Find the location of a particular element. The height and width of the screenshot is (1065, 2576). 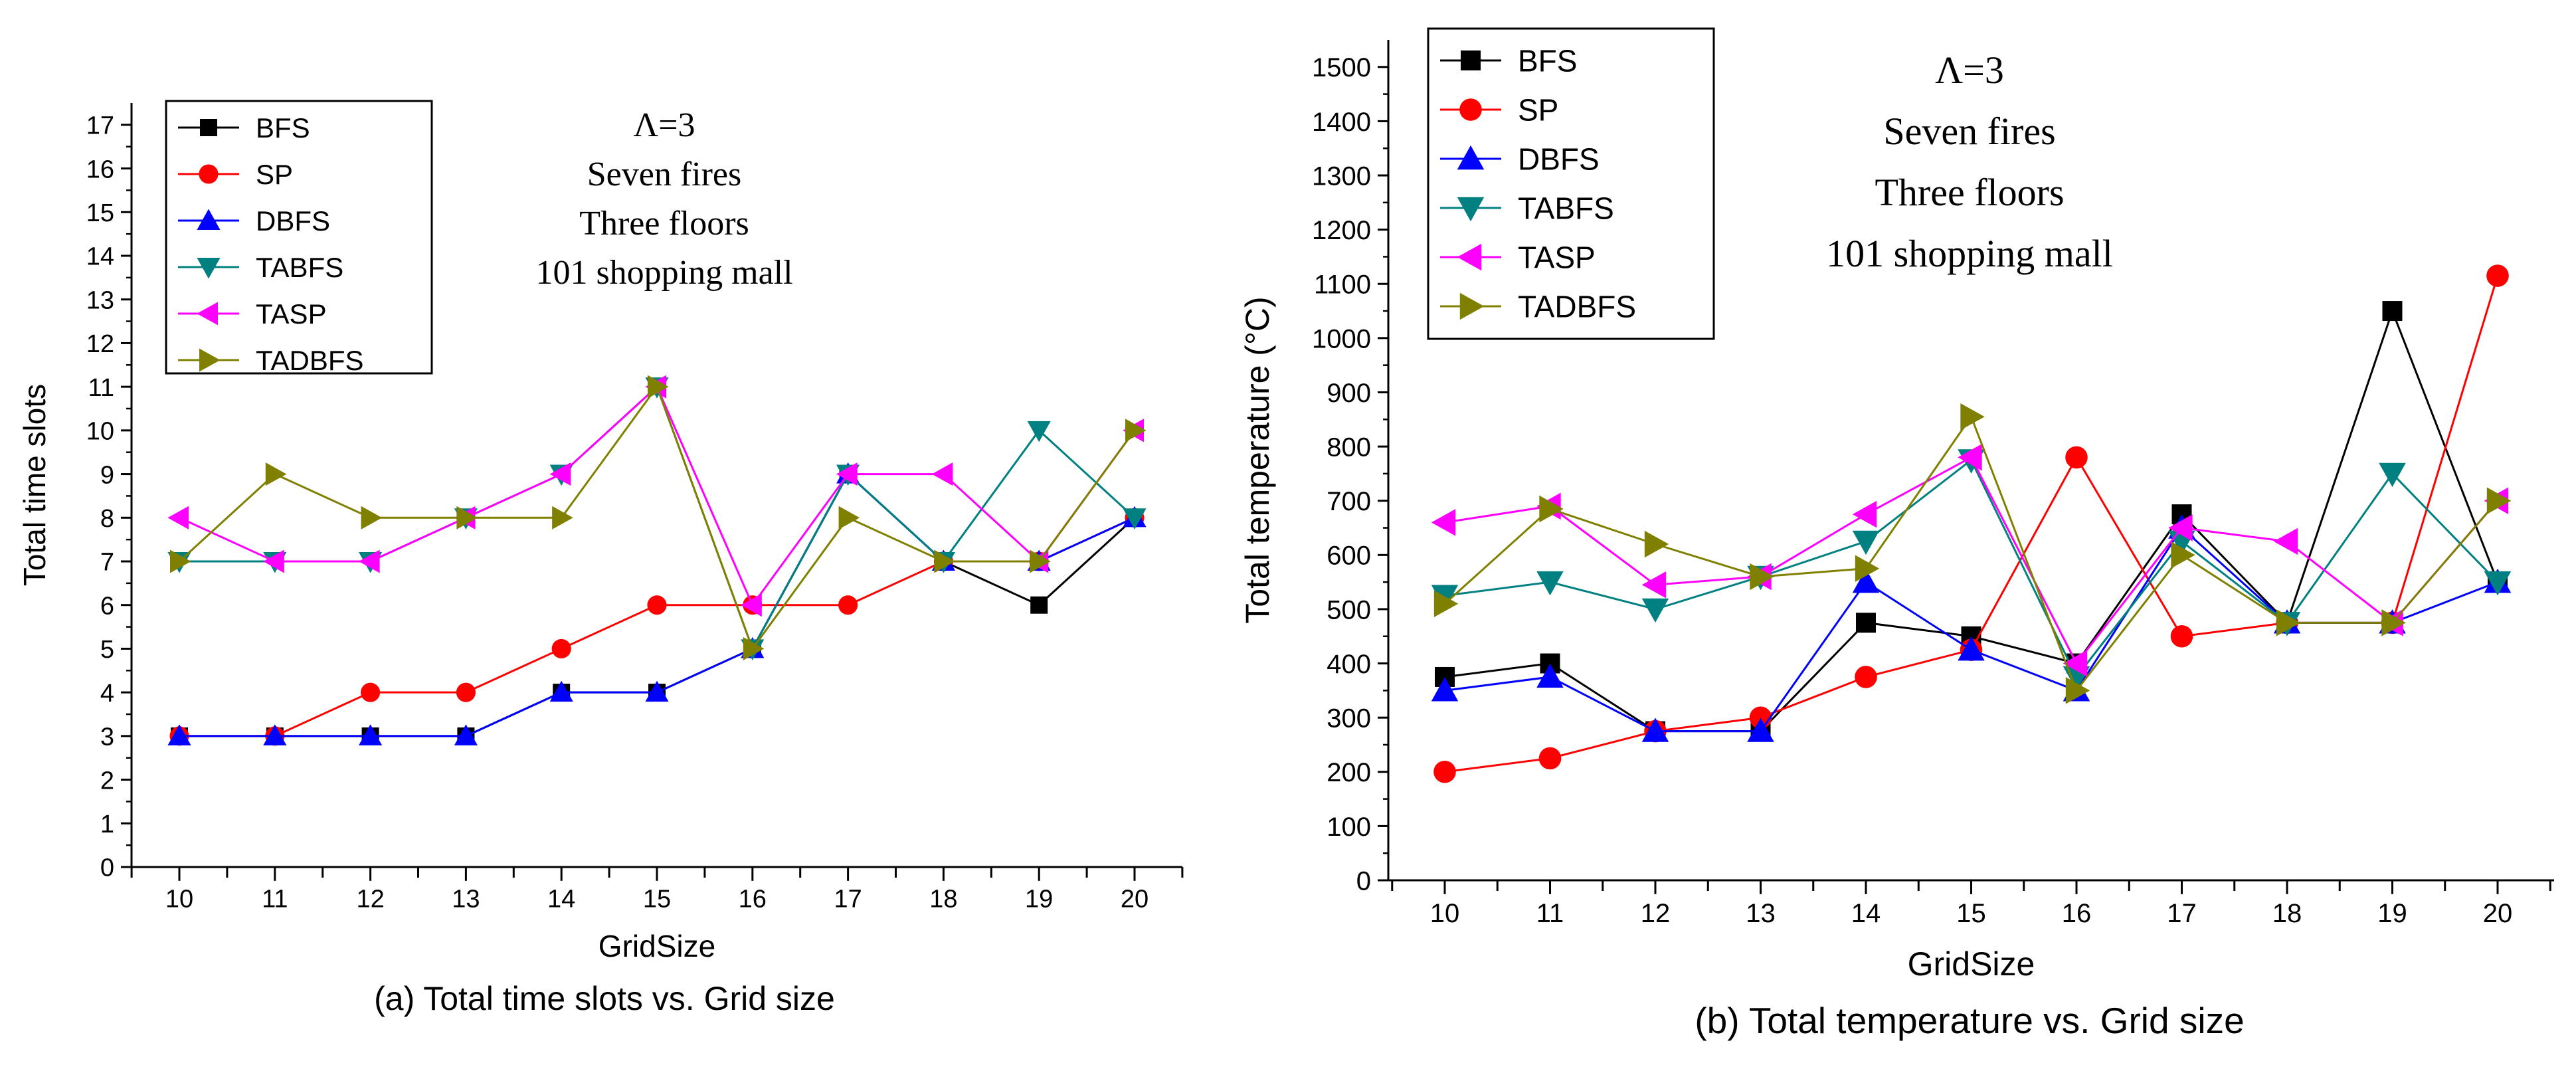

y-tick-label: 1000 is located at coordinates (1341, 338).